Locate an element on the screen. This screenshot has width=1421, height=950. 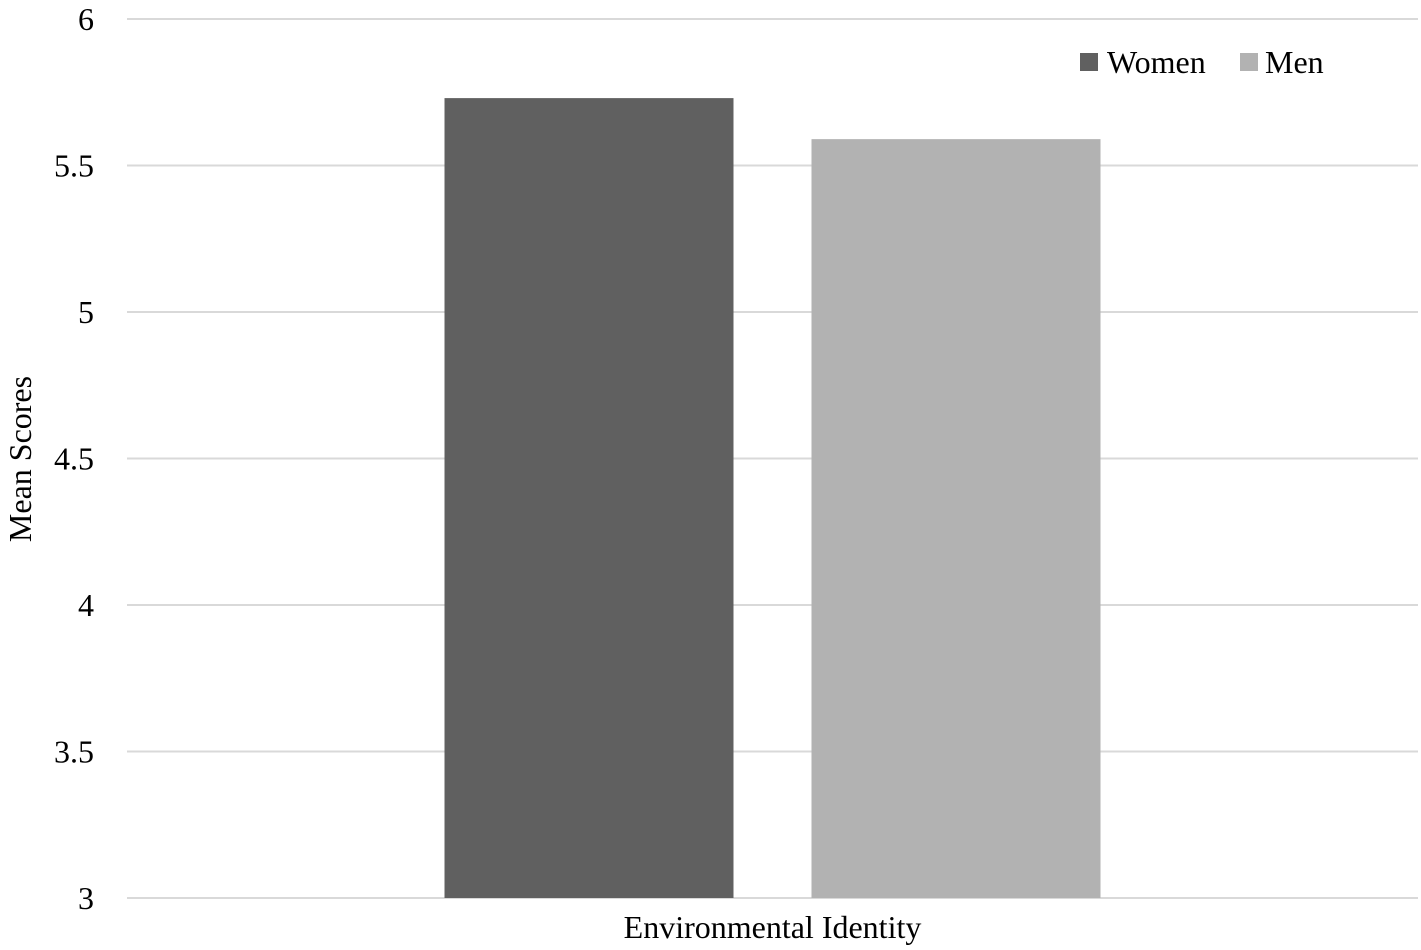
y-tick-label: 3 is located at coordinates (86, 898).